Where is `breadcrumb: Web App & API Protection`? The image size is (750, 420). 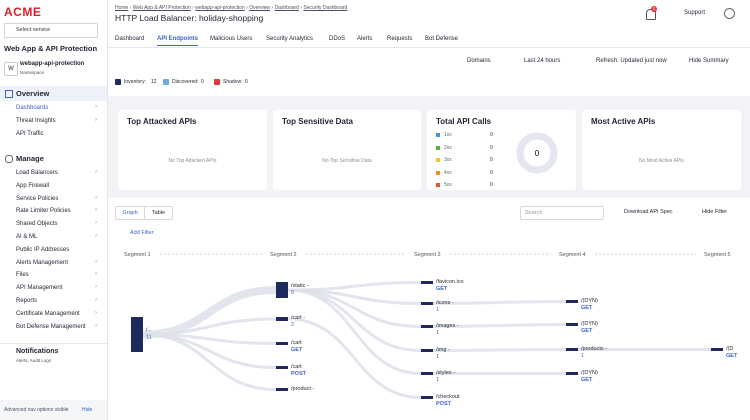
breadcrumb: Web App & API Protection is located at coordinates (161, 8).